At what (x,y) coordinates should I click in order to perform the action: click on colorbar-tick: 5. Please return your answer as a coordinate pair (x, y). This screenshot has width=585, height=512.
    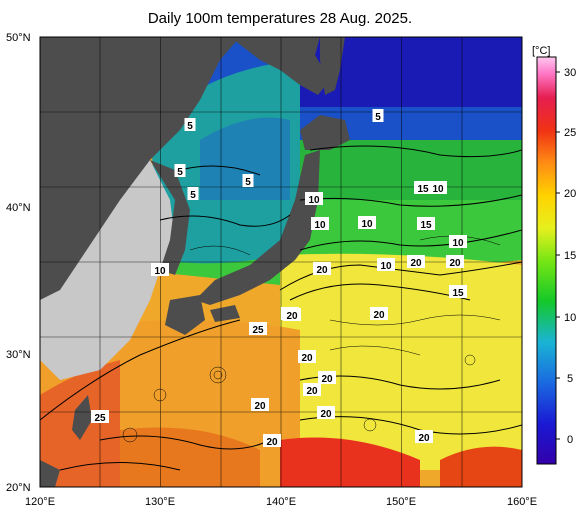
    Looking at the image, I should click on (570, 379).